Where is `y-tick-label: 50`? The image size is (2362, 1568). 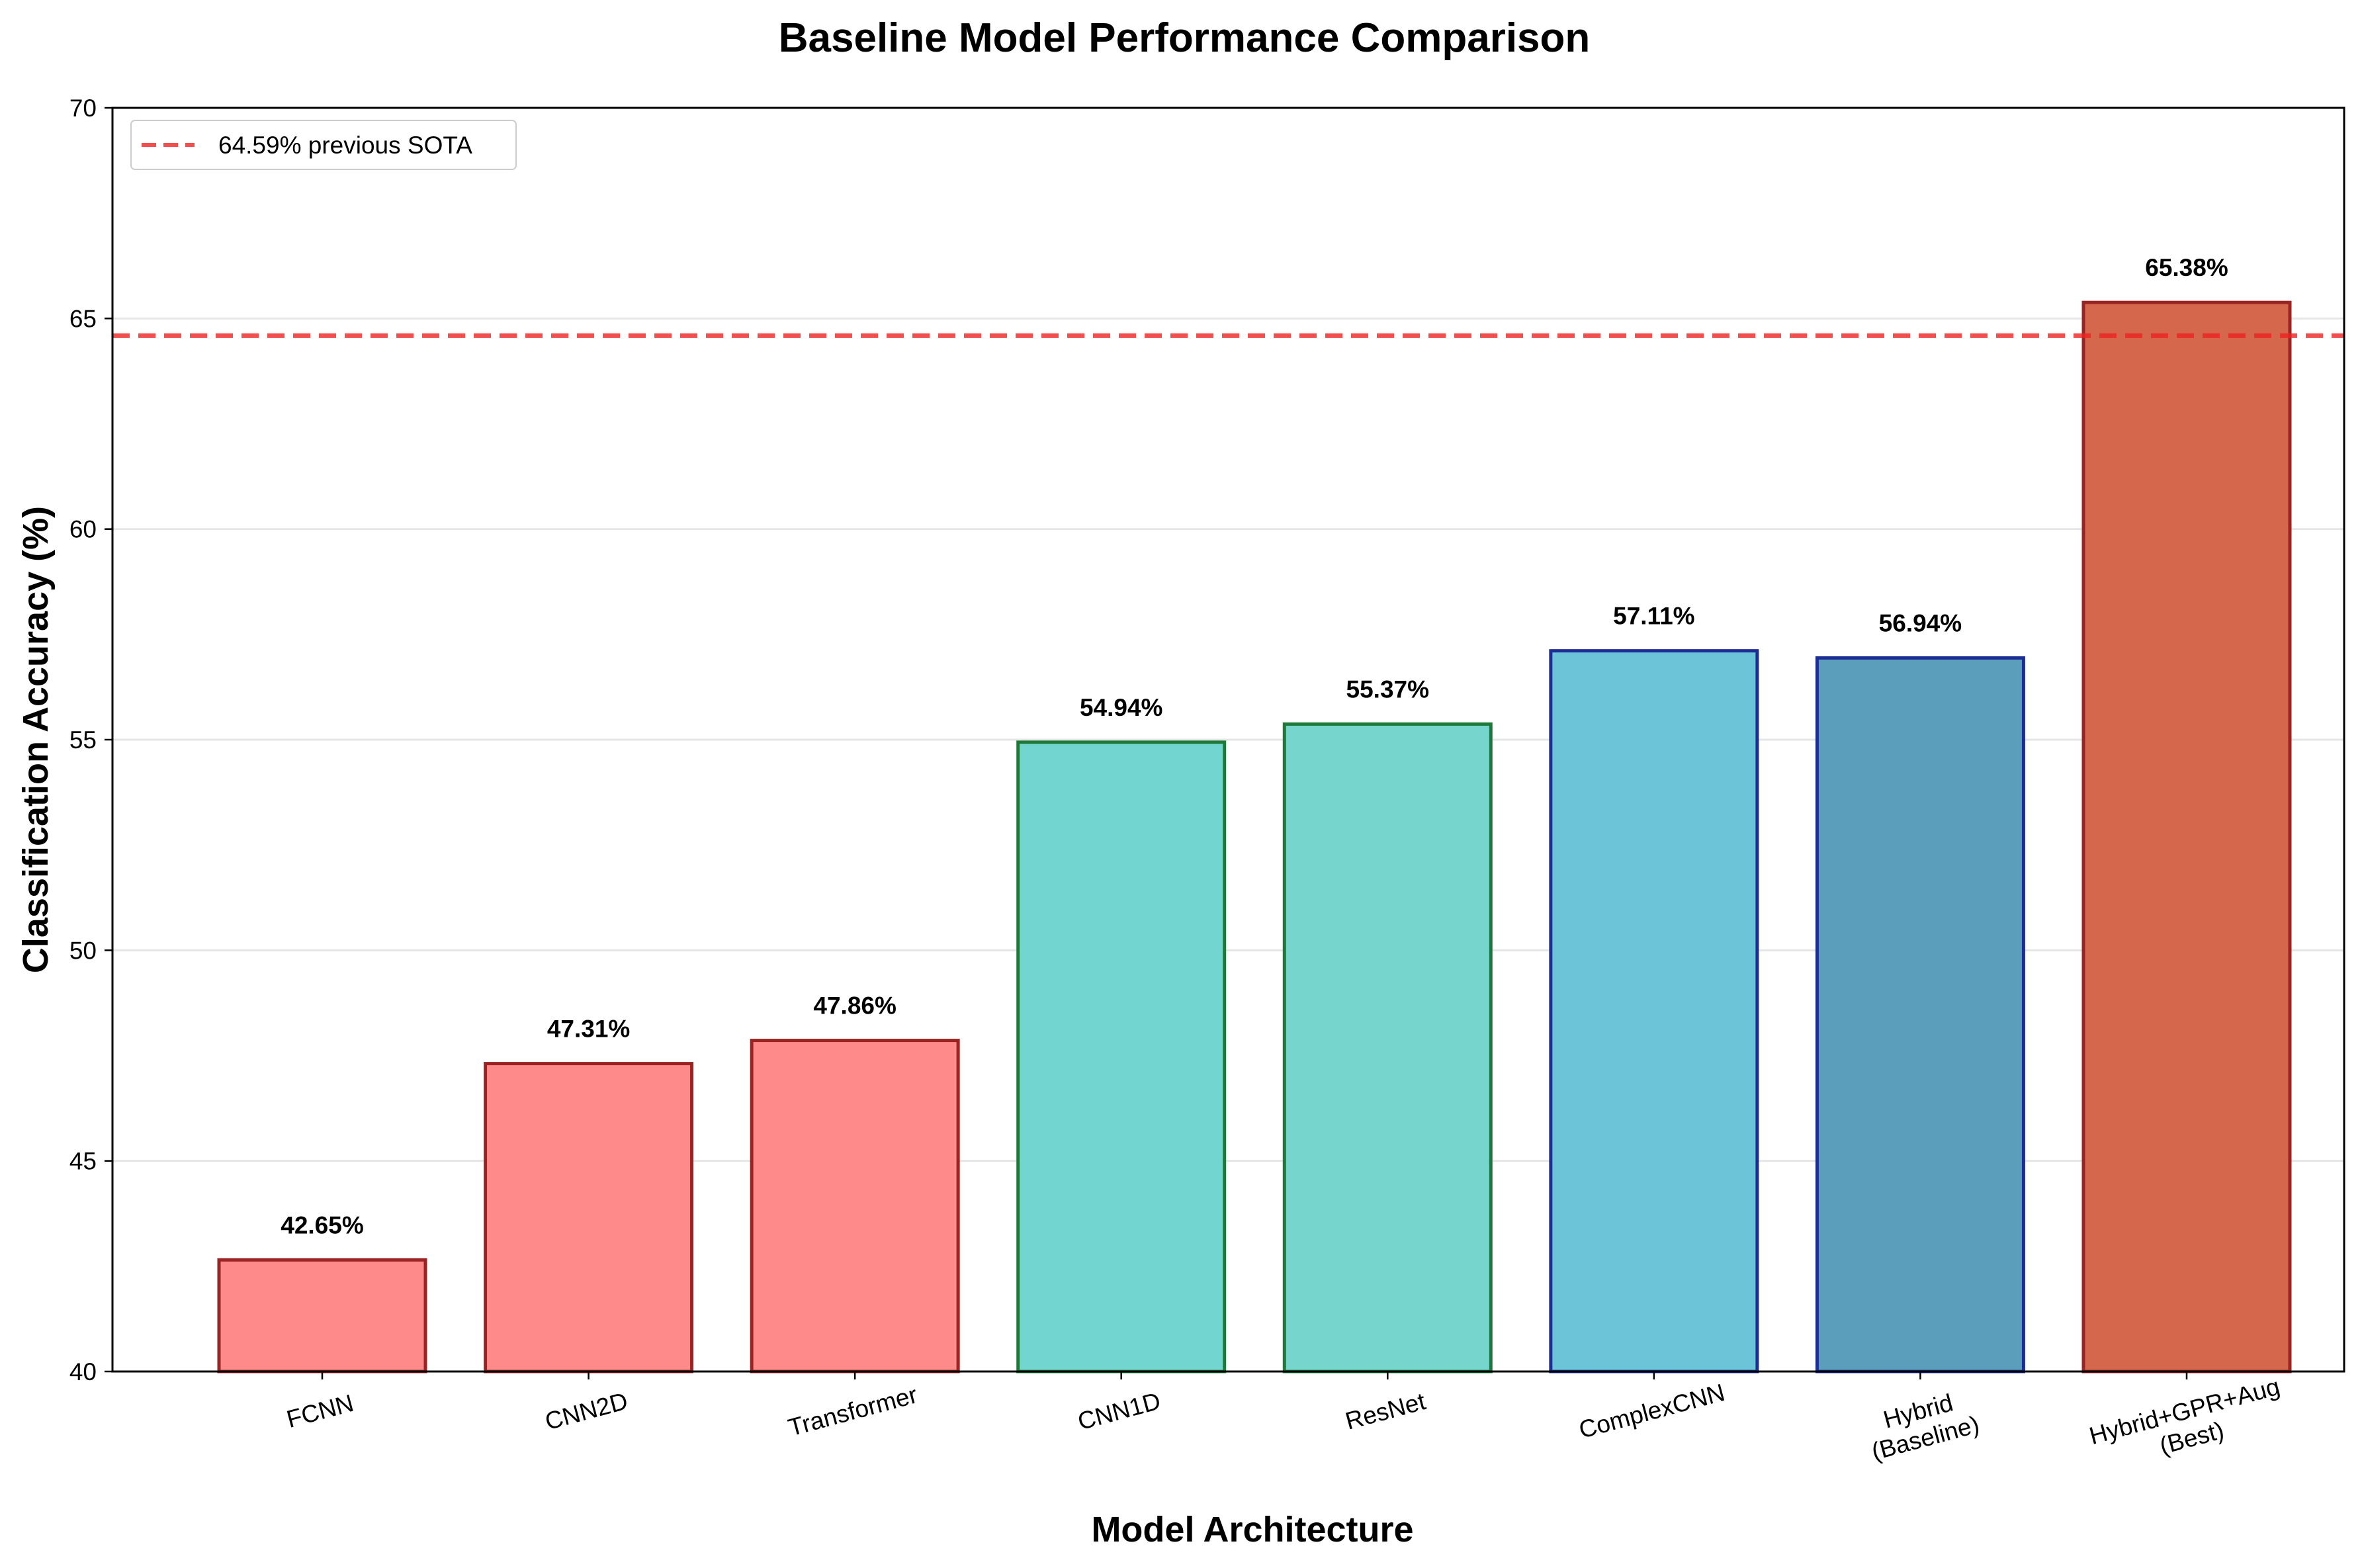
y-tick-label: 50 is located at coordinates (83, 951).